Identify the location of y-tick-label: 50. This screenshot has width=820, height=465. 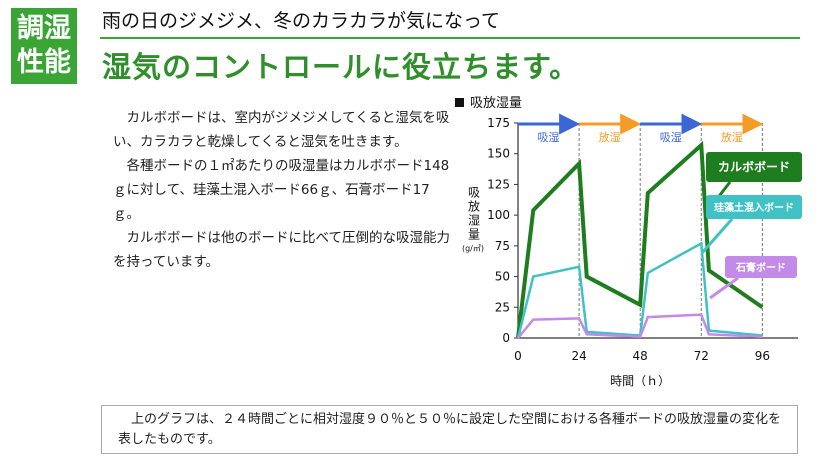
(502, 277).